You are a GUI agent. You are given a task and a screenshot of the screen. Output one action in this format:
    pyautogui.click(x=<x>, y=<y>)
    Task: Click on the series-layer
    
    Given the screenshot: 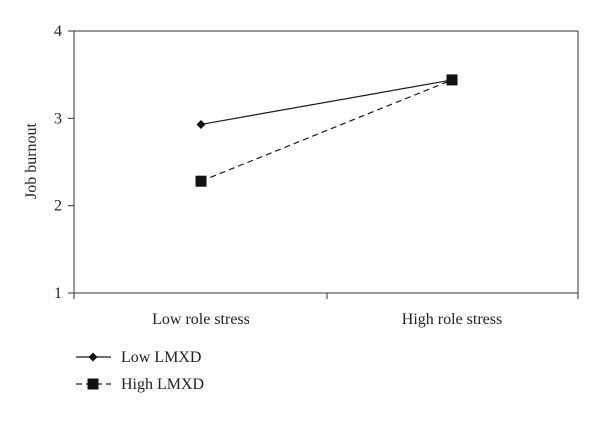 What is the action you would take?
    pyautogui.click(x=326, y=130)
    